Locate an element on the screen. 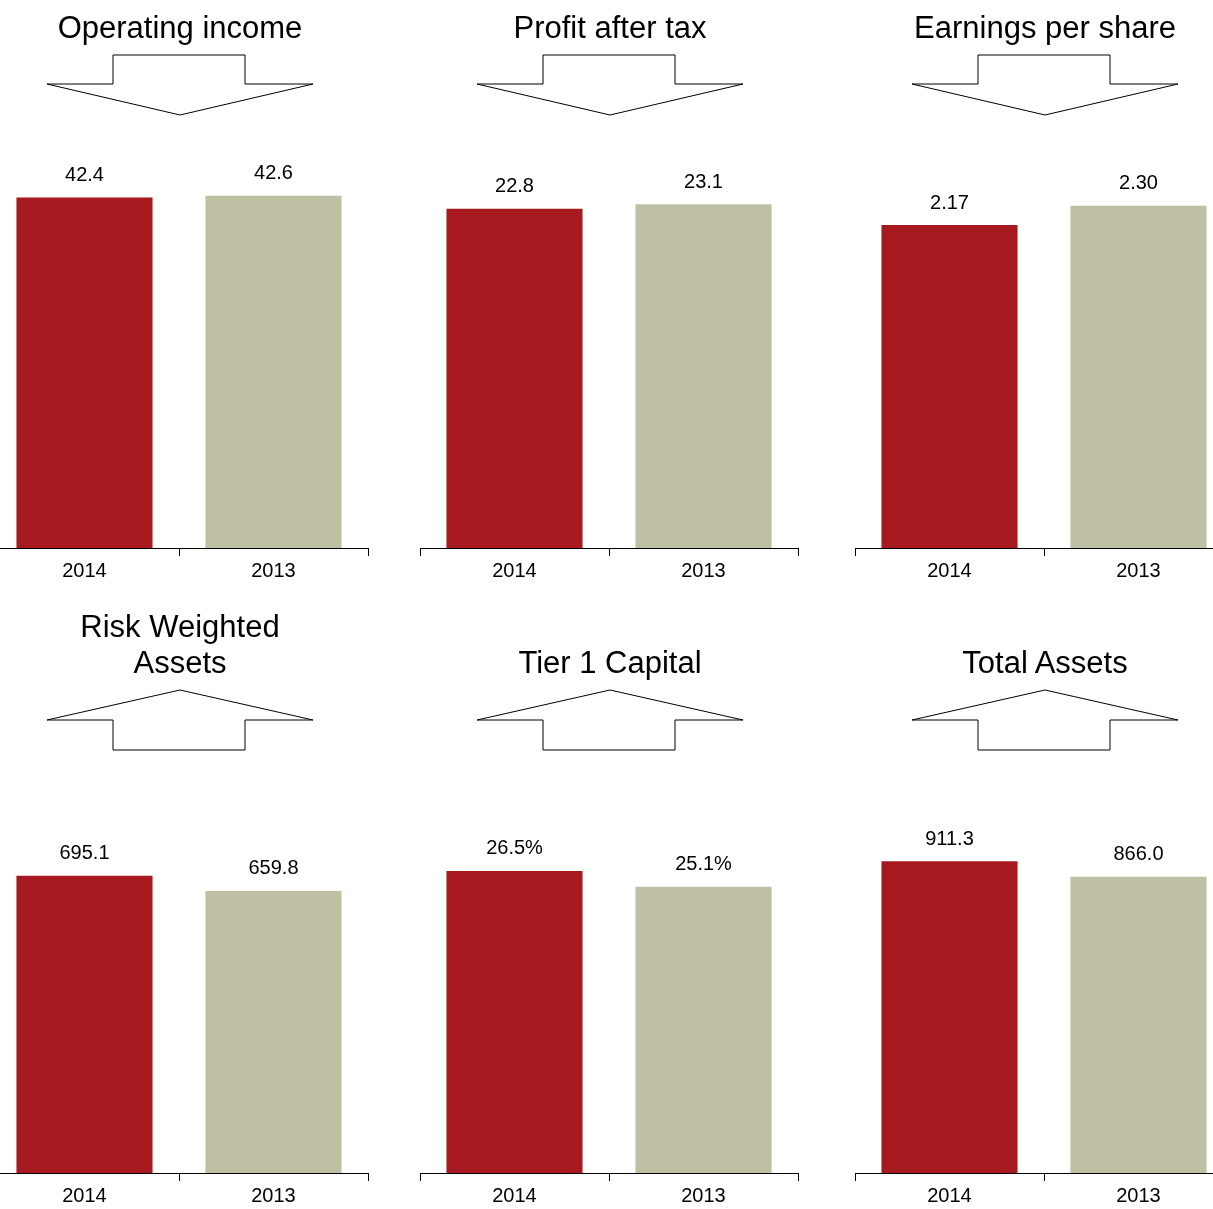 The width and height of the screenshot is (1213, 1209). data-label: 911.3 is located at coordinates (949, 837).